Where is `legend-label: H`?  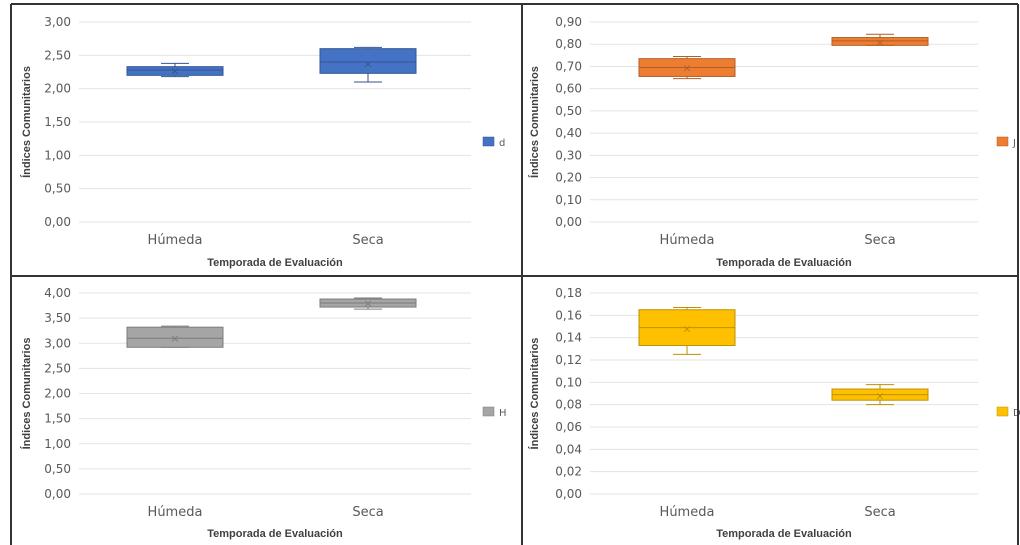
legend-label: H is located at coordinates (503, 413).